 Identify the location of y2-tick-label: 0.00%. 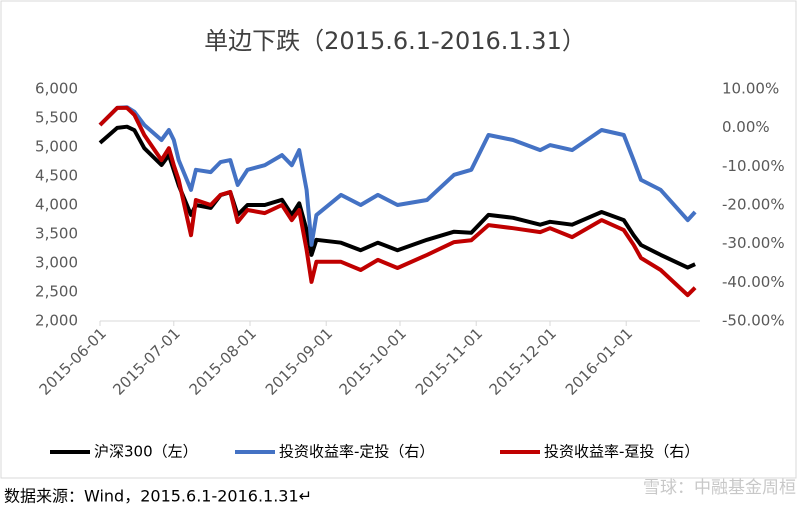
(746, 127).